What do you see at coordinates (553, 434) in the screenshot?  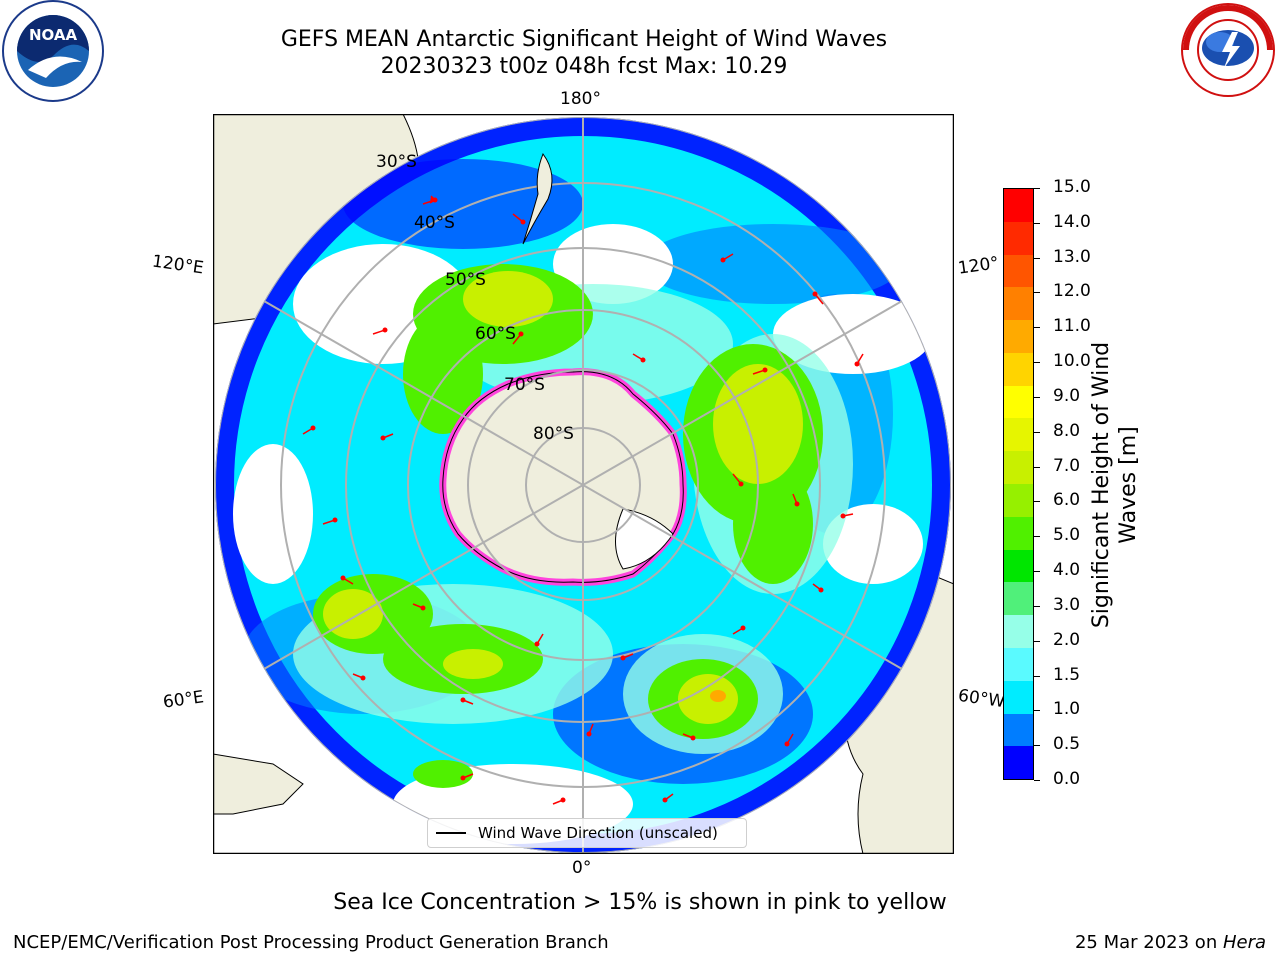 I see `lat-label-80s: 80°S` at bounding box center [553, 434].